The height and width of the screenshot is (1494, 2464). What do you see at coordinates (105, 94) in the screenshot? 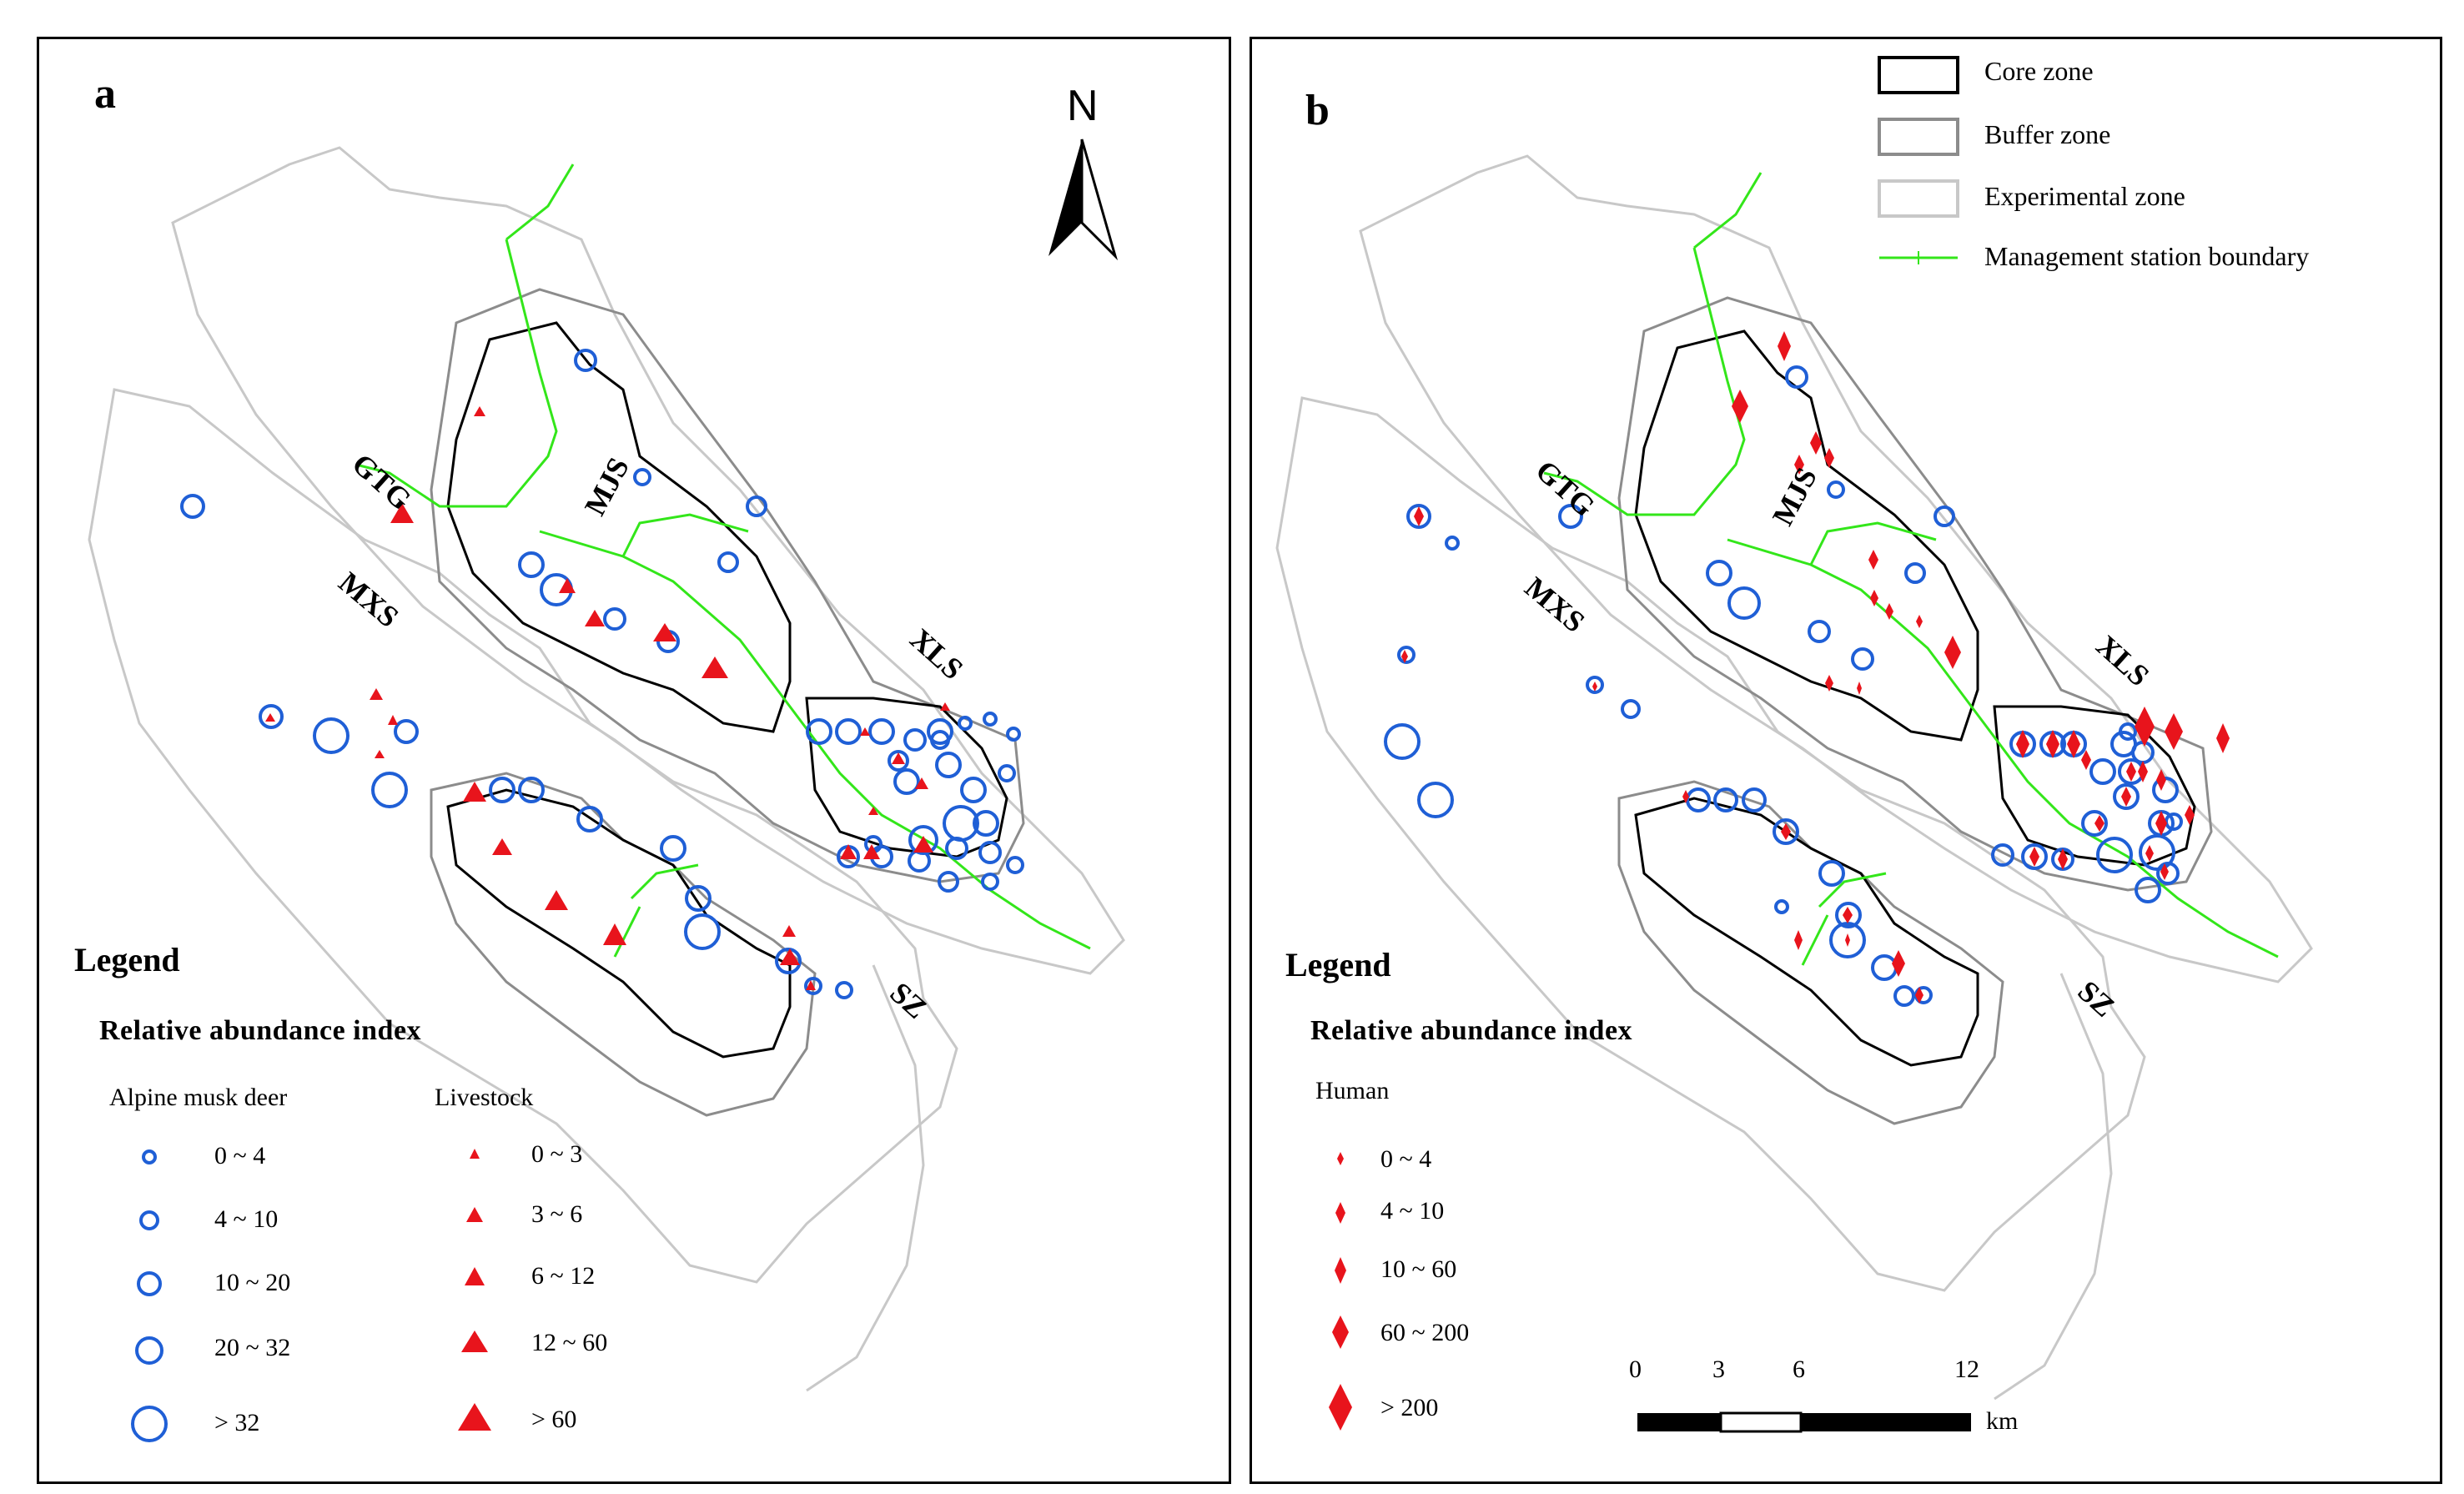
I see `panel-letter-a: a` at bounding box center [105, 94].